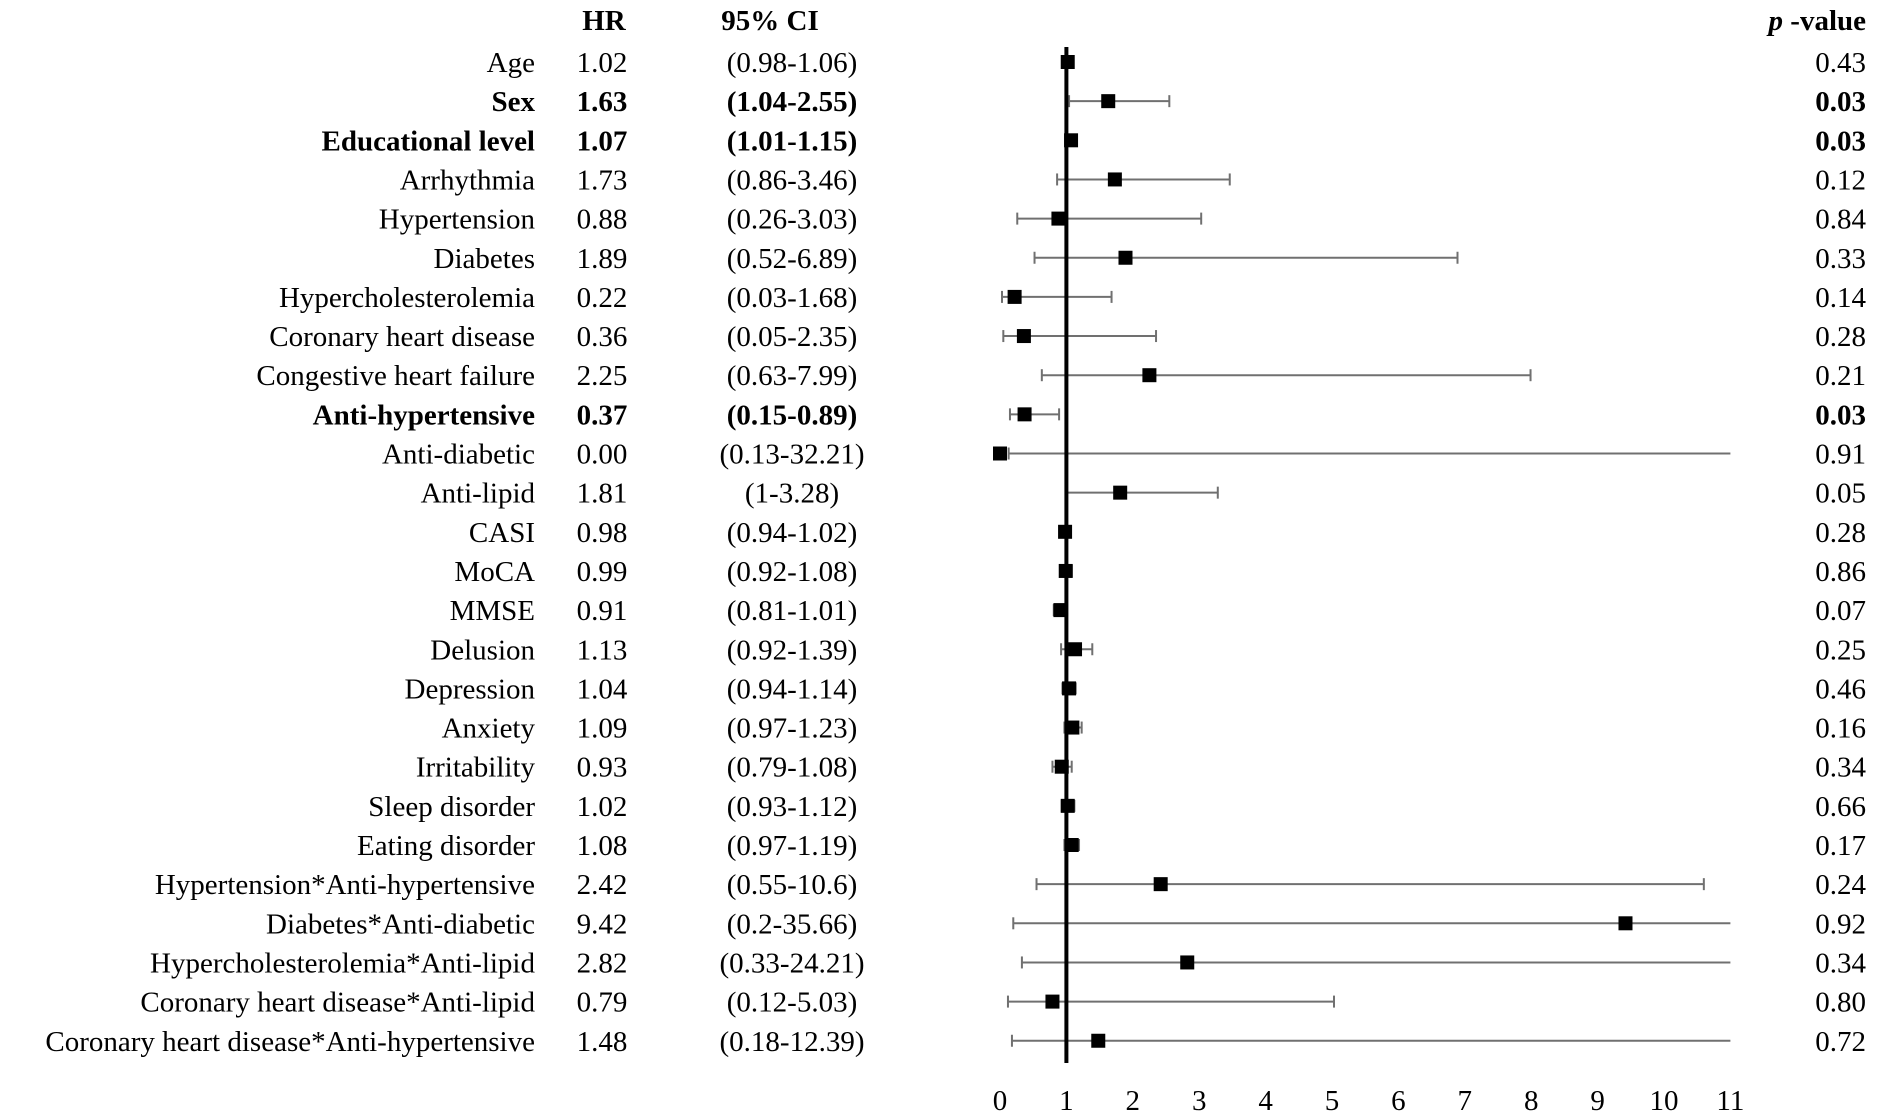 The image size is (1902, 1113). Describe the element at coordinates (792, 924) in the screenshot. I see `ci-value: (0.2-35.66)` at that location.